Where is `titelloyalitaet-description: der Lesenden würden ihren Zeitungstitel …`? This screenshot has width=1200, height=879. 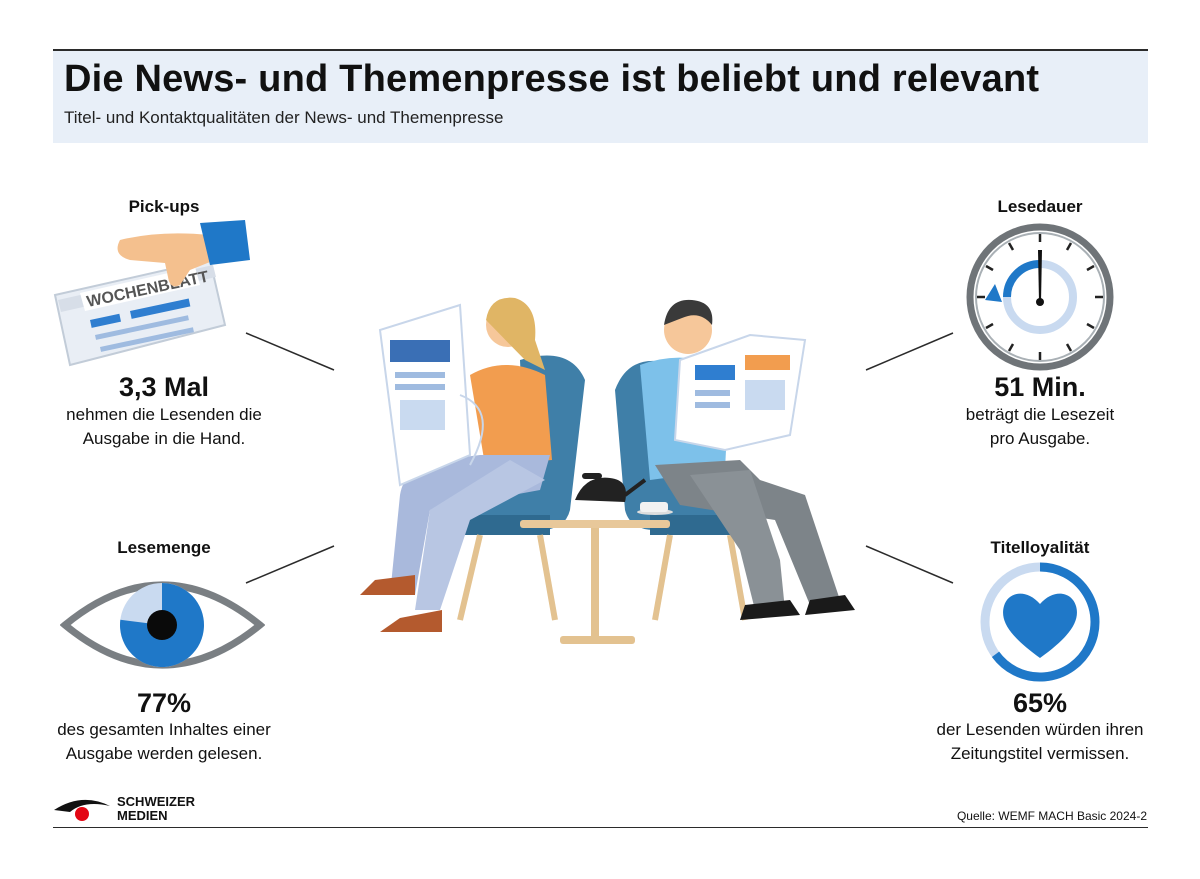 titelloyalitaet-description: der Lesenden würden ihren Zeitungstitel … is located at coordinates (1040, 741).